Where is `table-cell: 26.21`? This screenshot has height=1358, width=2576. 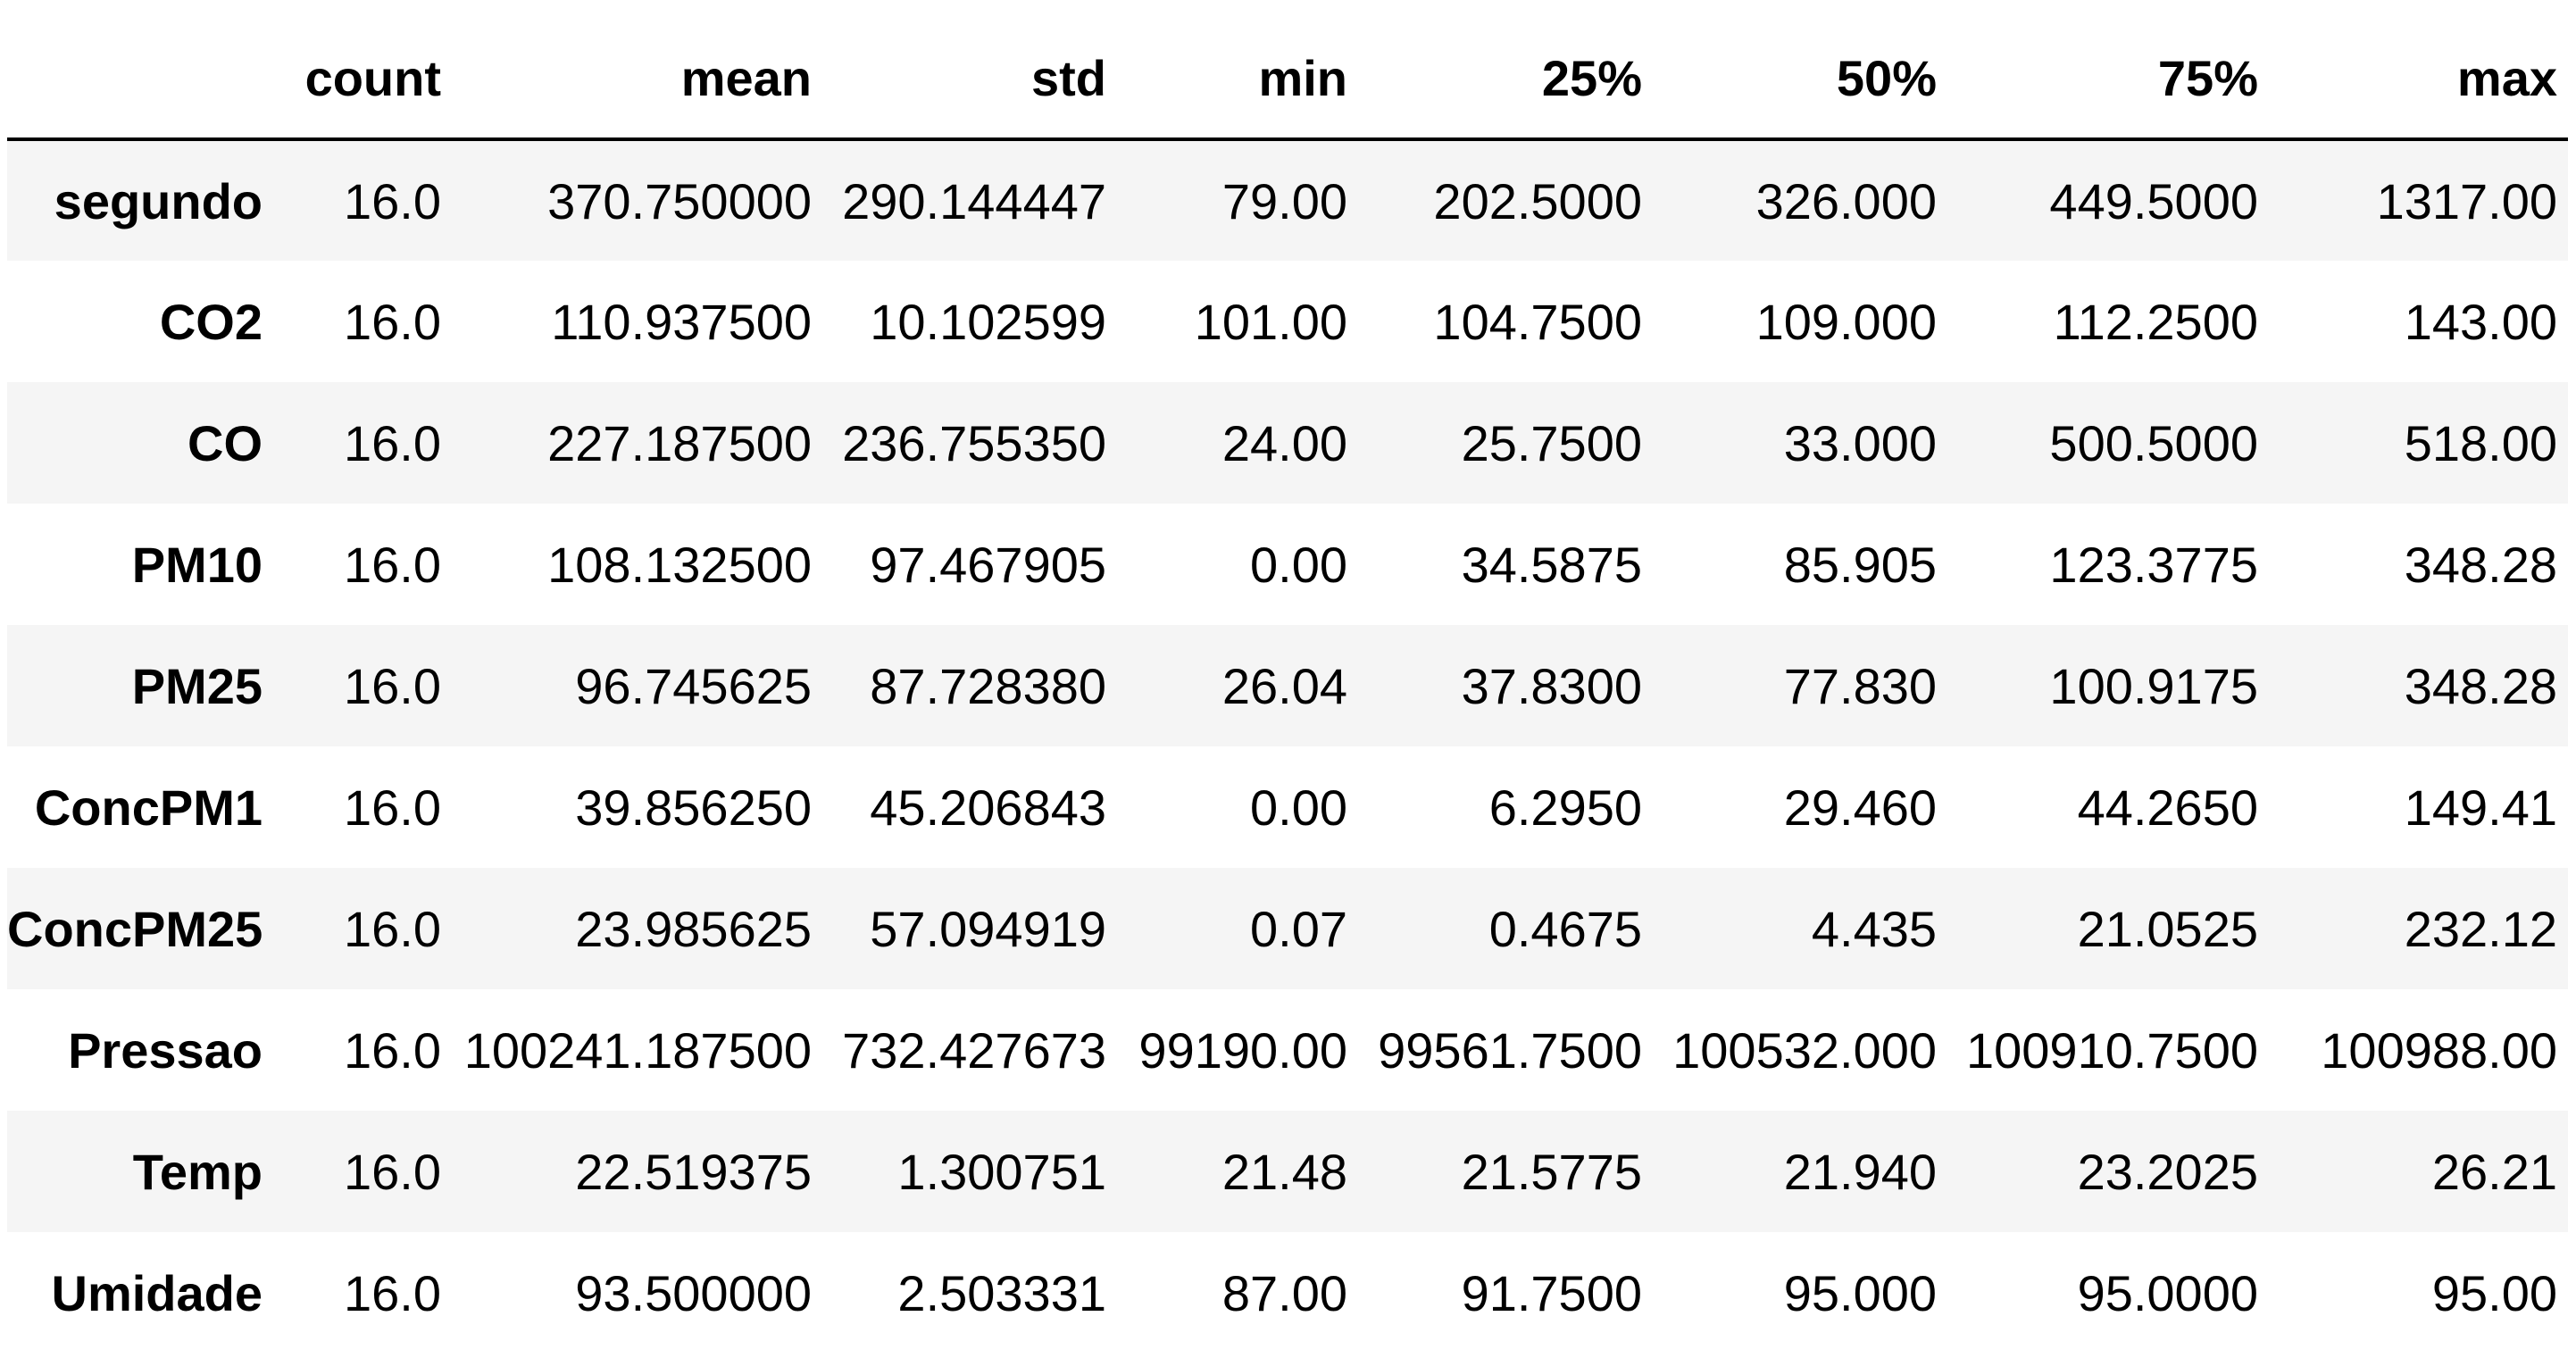 table-cell: 26.21 is located at coordinates (2494, 1171).